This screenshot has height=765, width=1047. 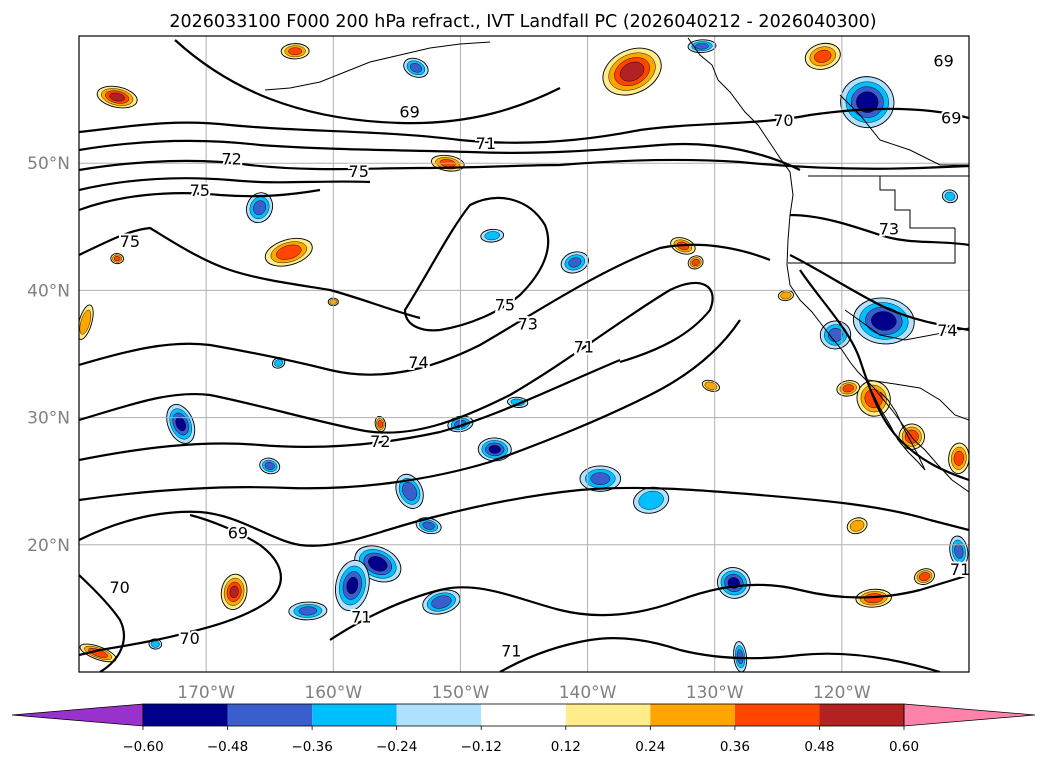 I want to click on contour-74-inner, so click(x=476, y=264).